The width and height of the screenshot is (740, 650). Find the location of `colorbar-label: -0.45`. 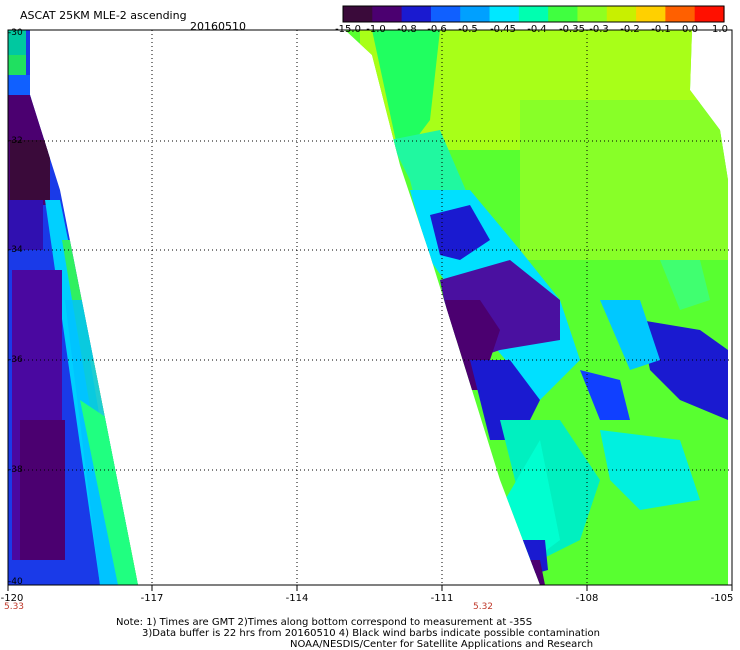

colorbar-label: -0.45 is located at coordinates (503, 29).